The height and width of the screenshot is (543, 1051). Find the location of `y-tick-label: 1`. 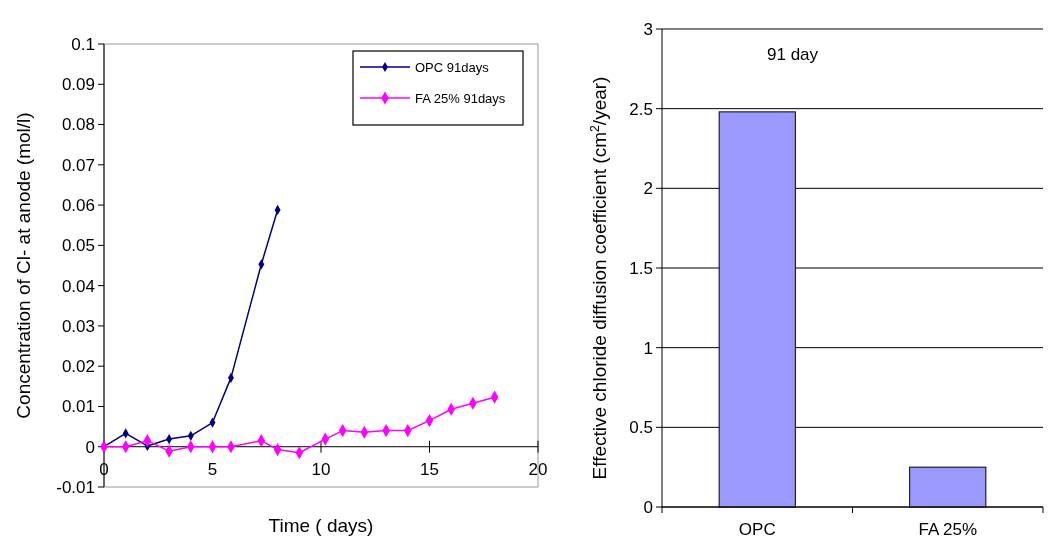

y-tick-label: 1 is located at coordinates (648, 348).